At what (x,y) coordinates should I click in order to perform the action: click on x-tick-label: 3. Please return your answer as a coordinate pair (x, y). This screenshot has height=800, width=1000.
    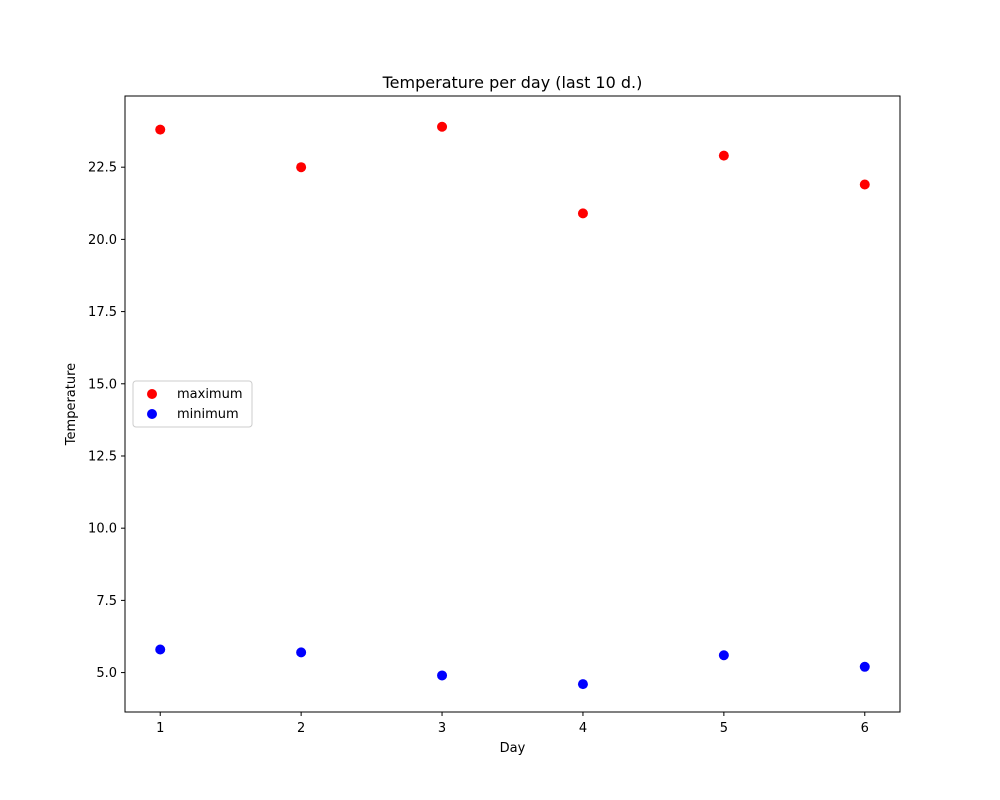
    Looking at the image, I should click on (442, 728).